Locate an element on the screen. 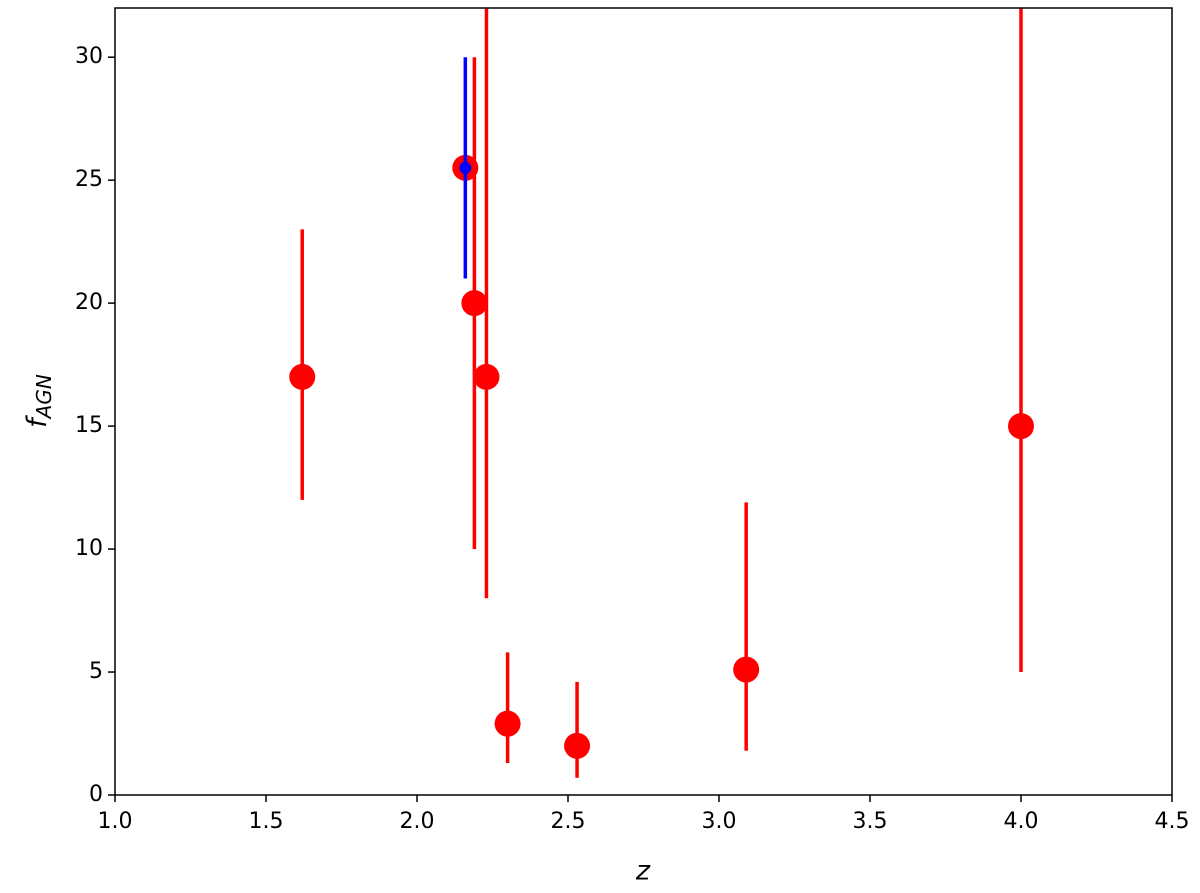 Image resolution: width=1200 pixels, height=893 pixels. y-tick-label: 5 is located at coordinates (96, 671).